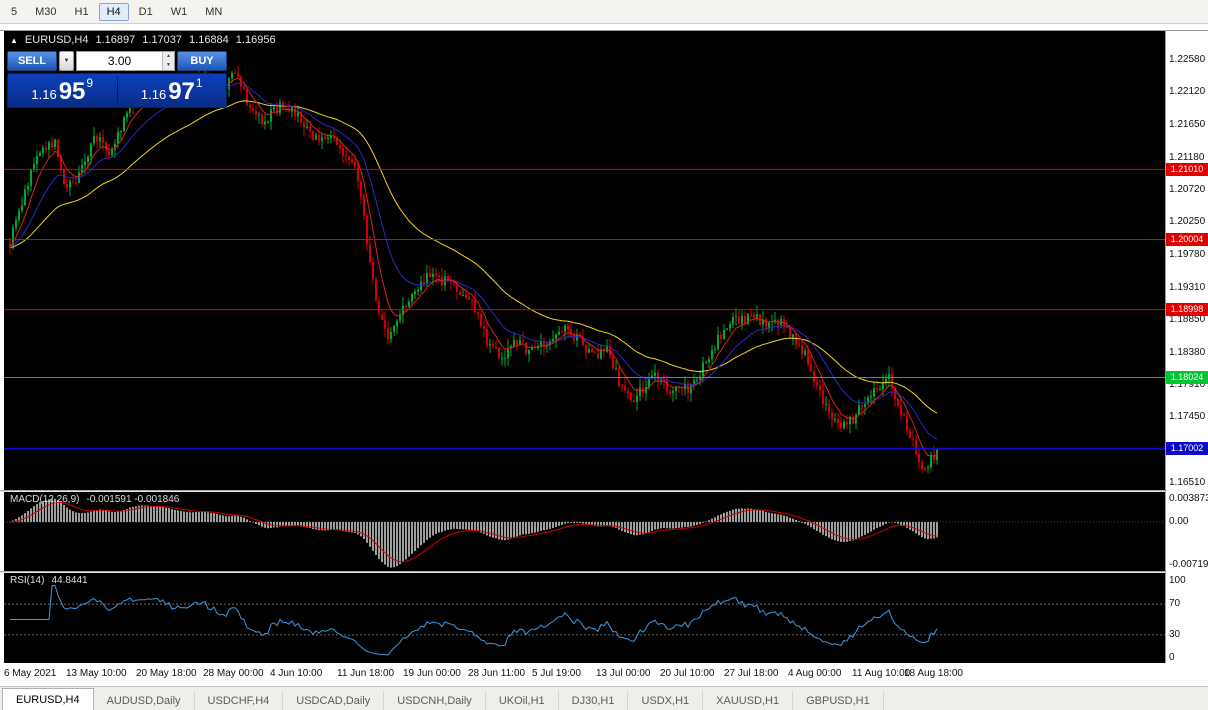  Describe the element at coordinates (1187, 384) in the screenshot. I see `price-tick: 1.17910` at that location.